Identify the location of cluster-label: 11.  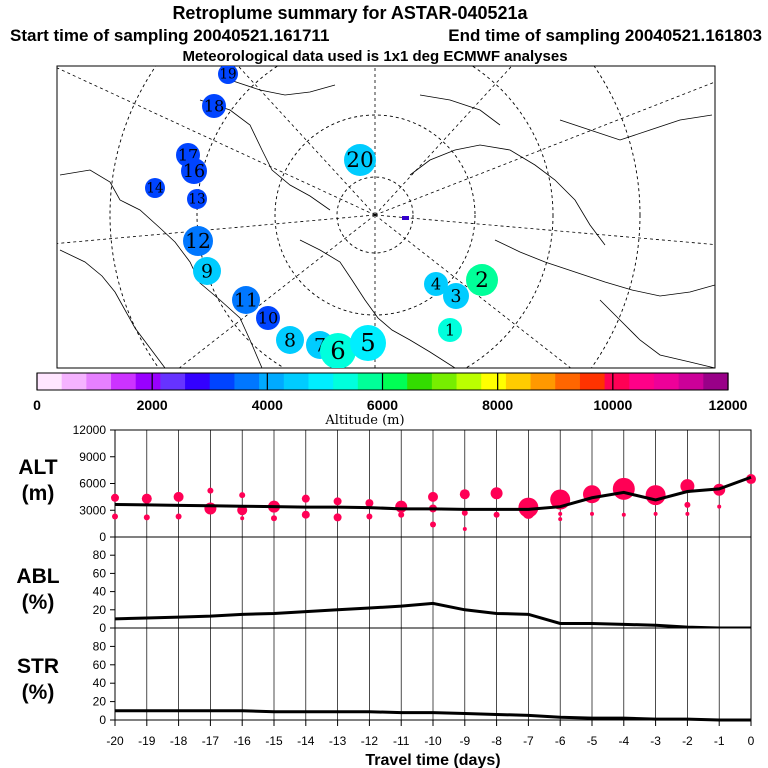
(246, 300).